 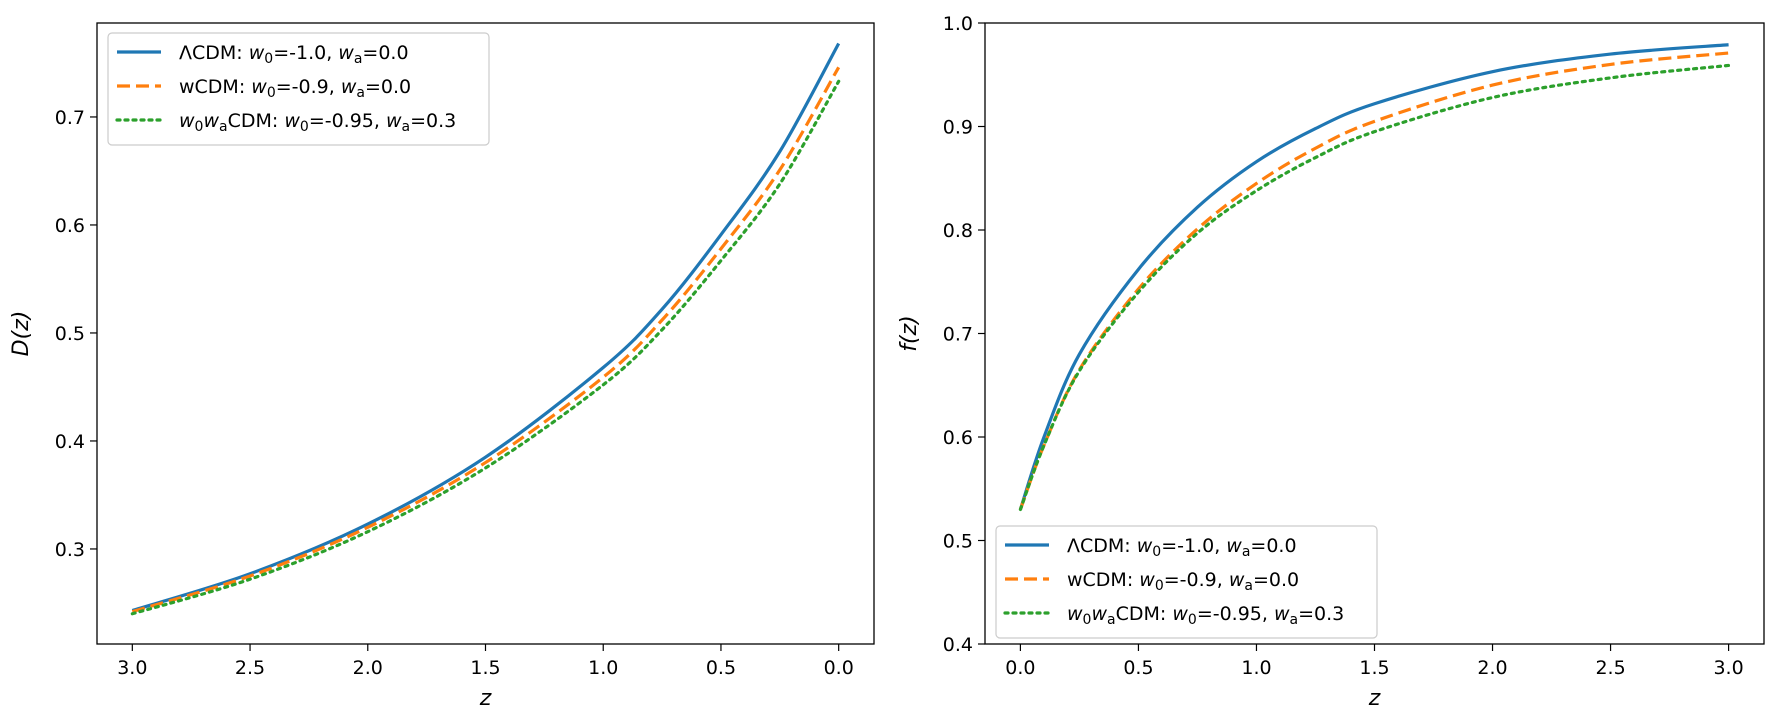 What do you see at coordinates (21, 334) in the screenshot?
I see `y-axis-label: D(z)` at bounding box center [21, 334].